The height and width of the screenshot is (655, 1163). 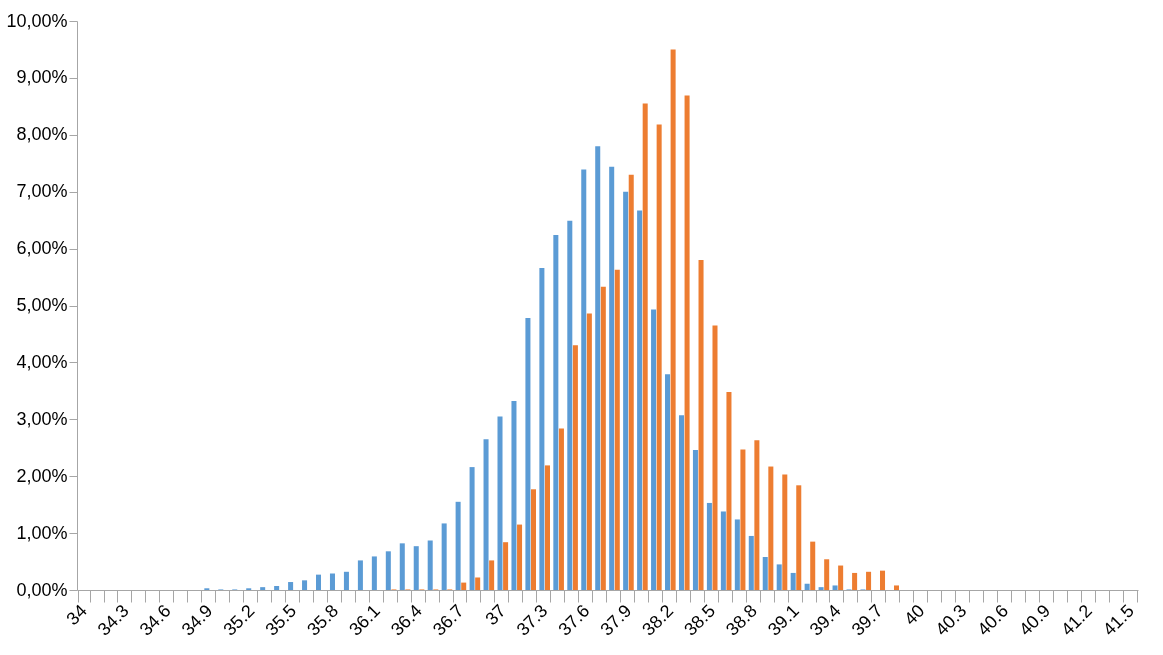 What do you see at coordinates (197, 620) in the screenshot?
I see `x-tick-label: 34.9` at bounding box center [197, 620].